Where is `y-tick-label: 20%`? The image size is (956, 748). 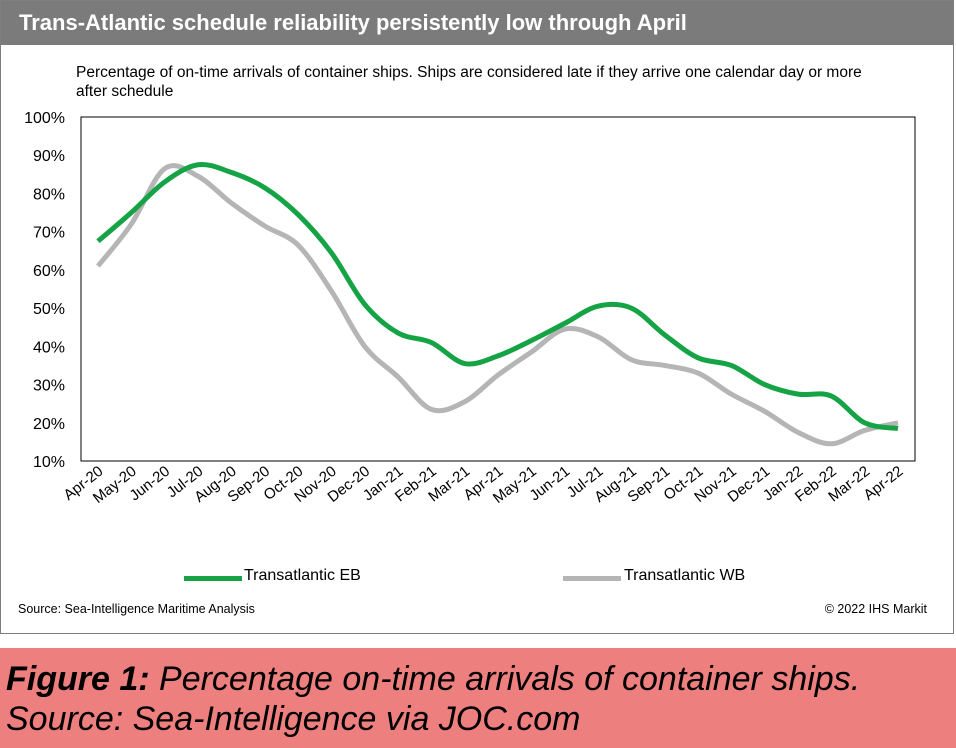 y-tick-label: 20% is located at coordinates (49, 424).